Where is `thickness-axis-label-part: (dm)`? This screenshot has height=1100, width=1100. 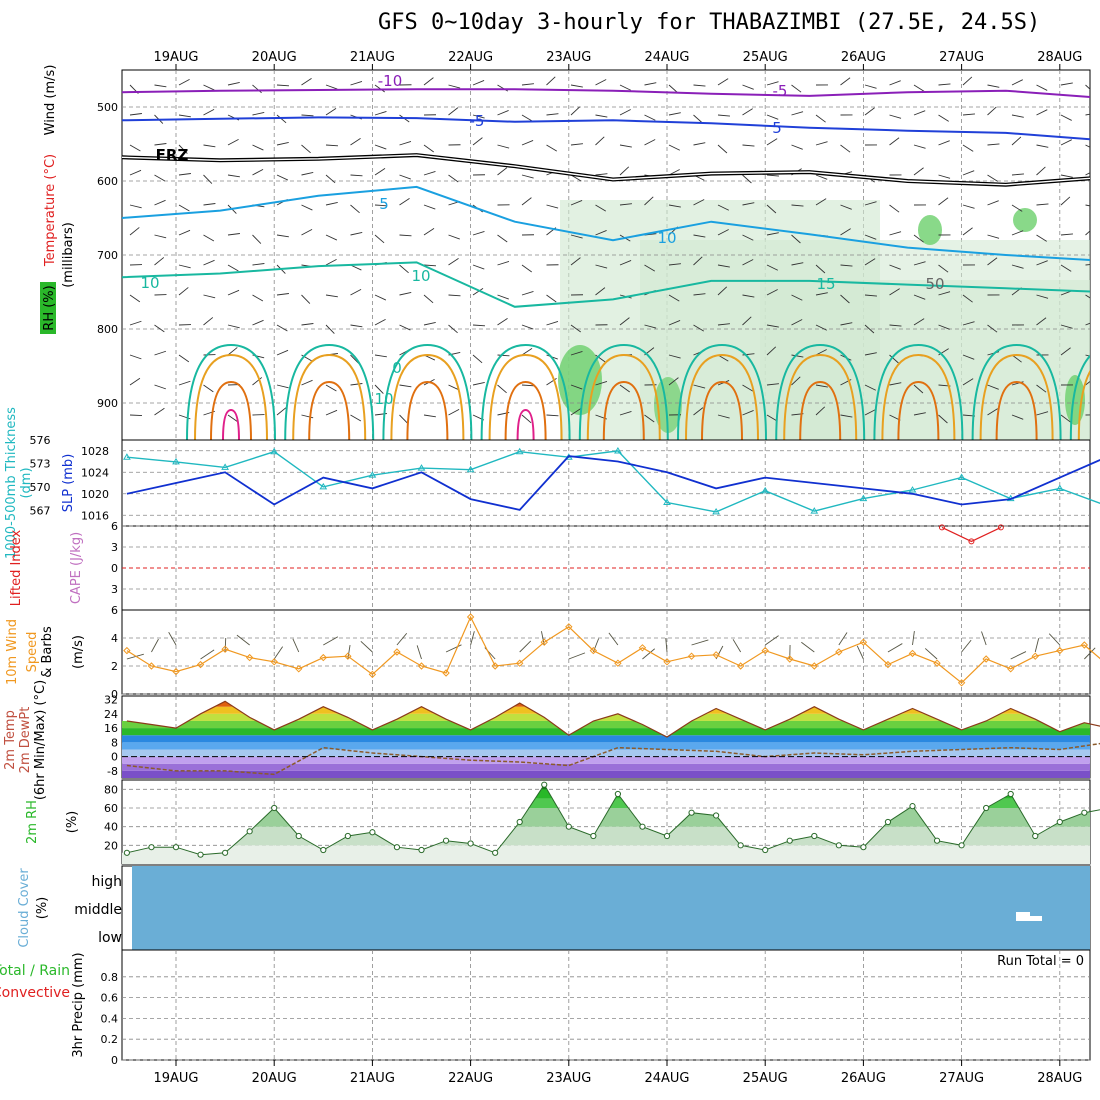 thickness-axis-label-part: (dm) is located at coordinates (26, 482).